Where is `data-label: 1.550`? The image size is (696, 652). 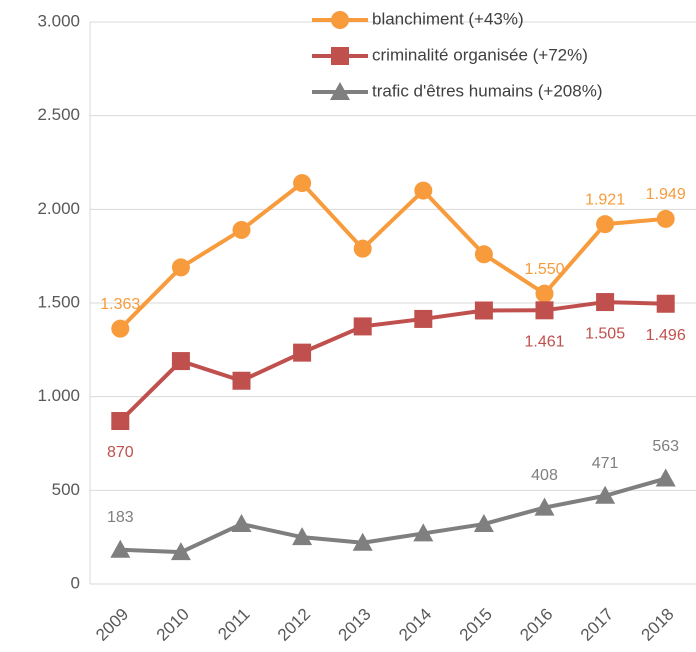 data-label: 1.550 is located at coordinates (544, 269).